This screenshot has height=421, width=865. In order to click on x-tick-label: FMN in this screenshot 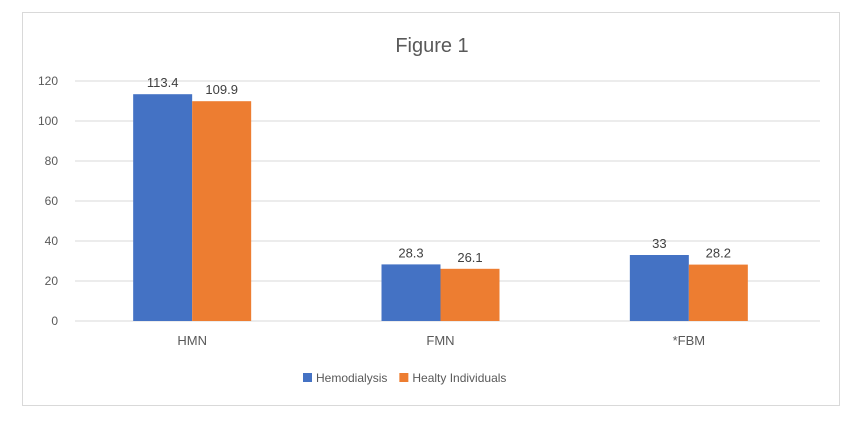, I will do `click(440, 340)`.